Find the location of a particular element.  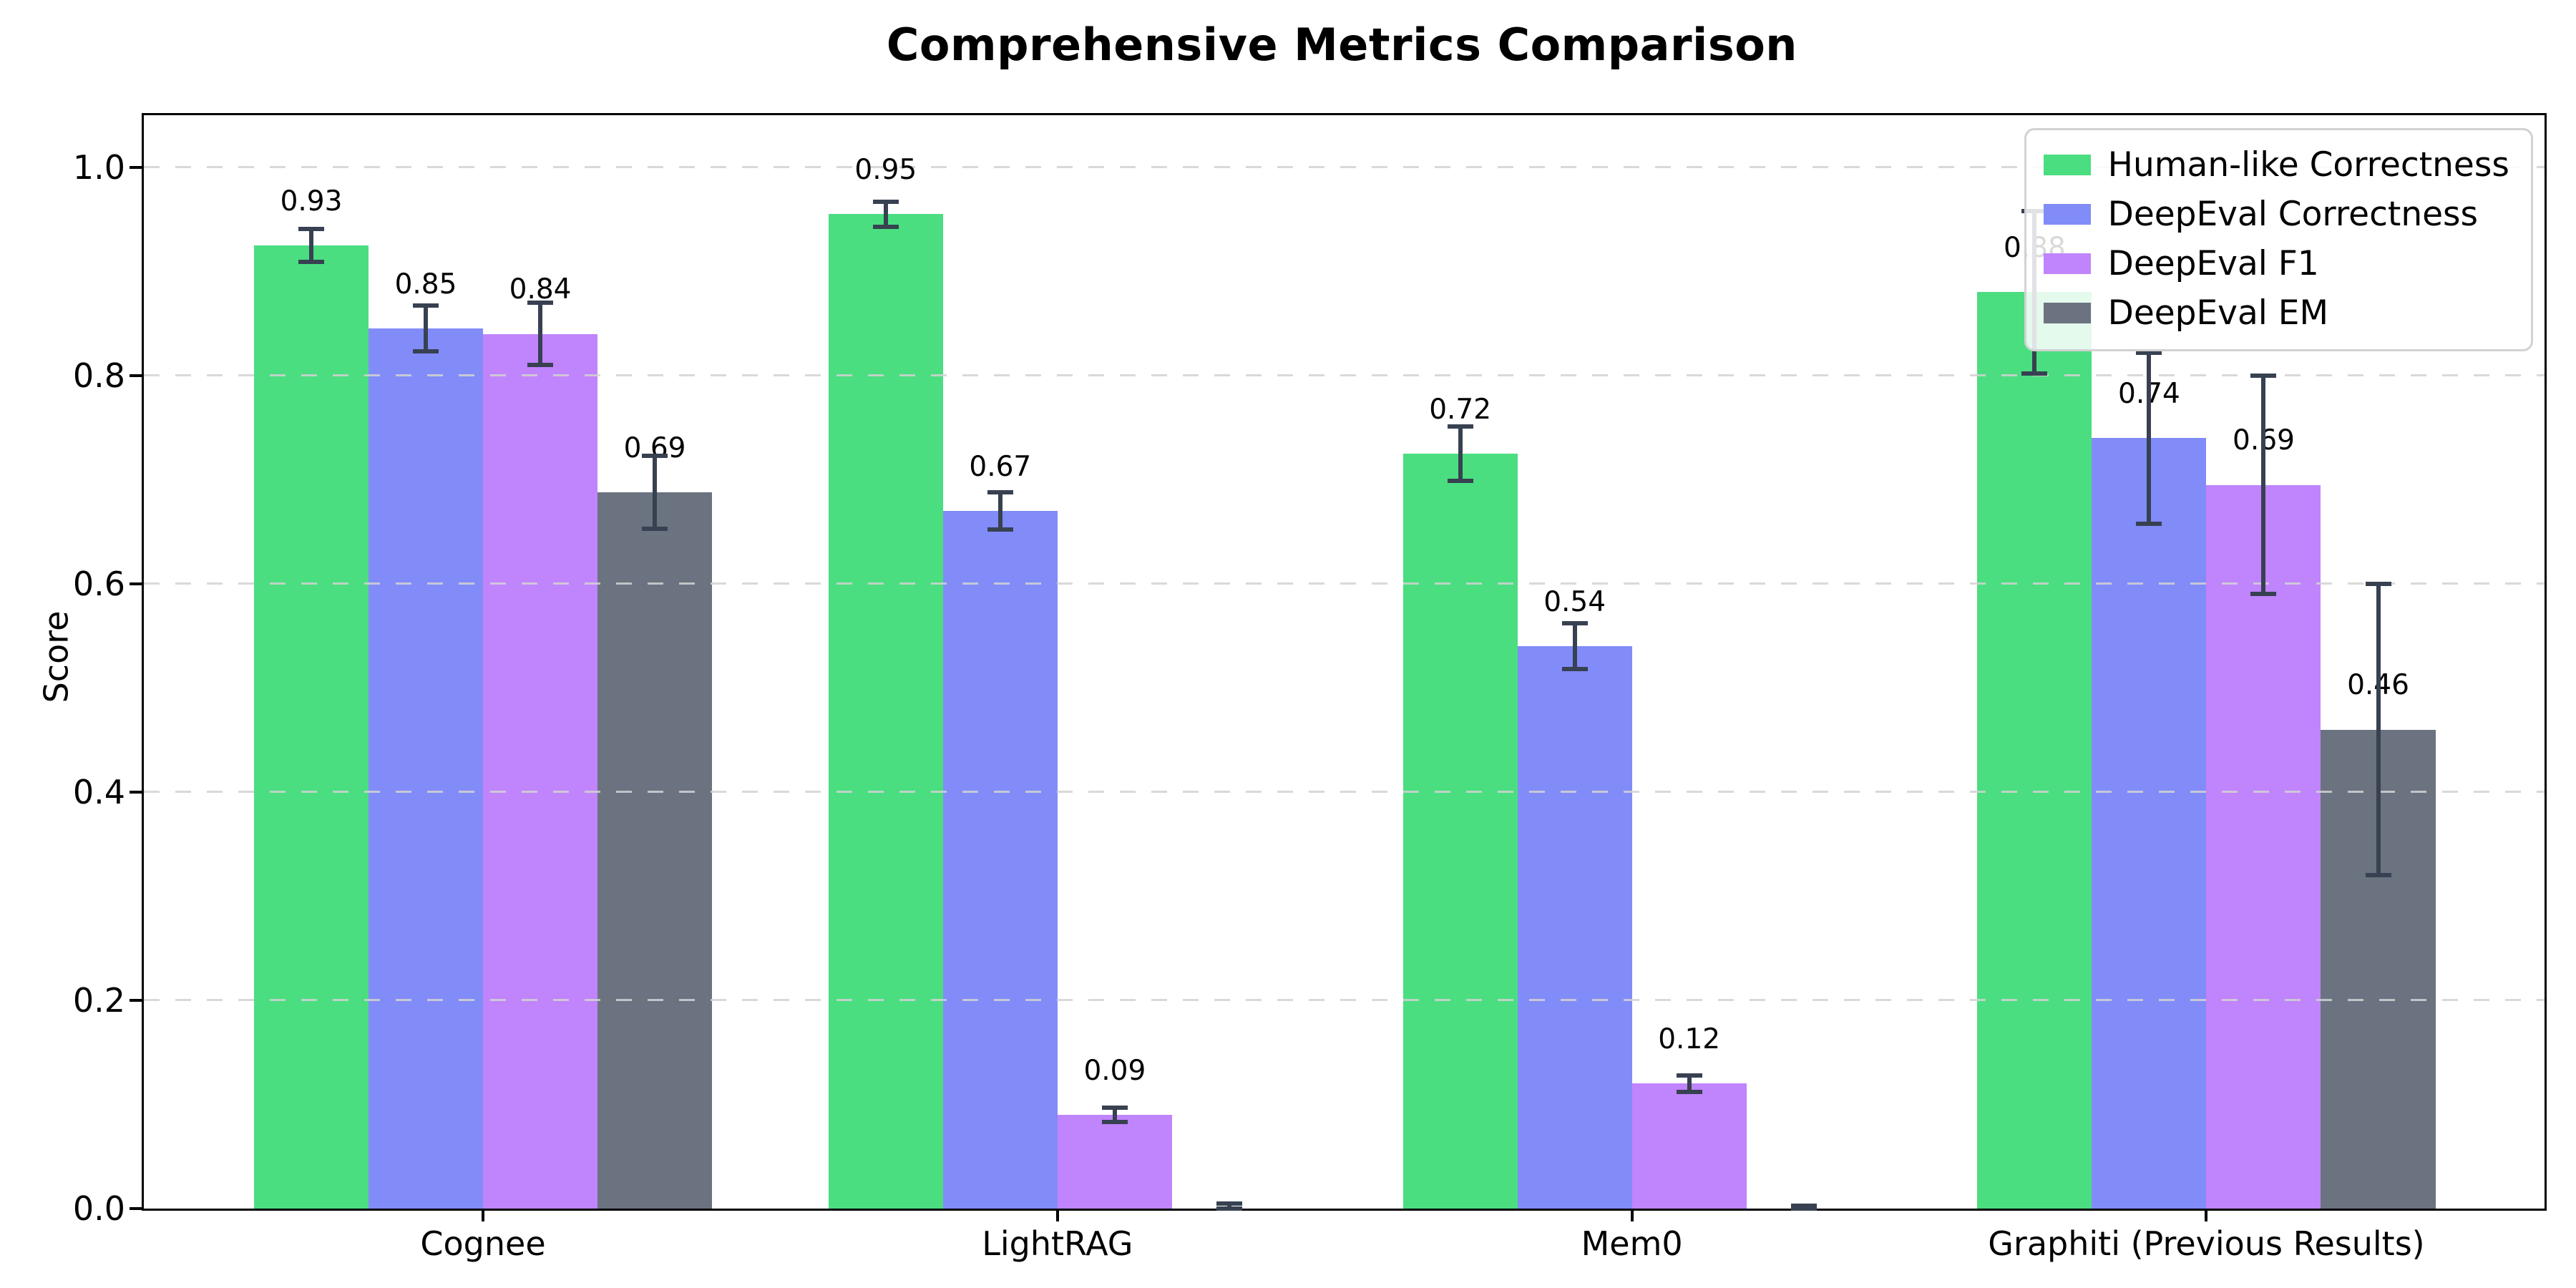

legend-row-4: DeepEval EM is located at coordinates (2276, 313).